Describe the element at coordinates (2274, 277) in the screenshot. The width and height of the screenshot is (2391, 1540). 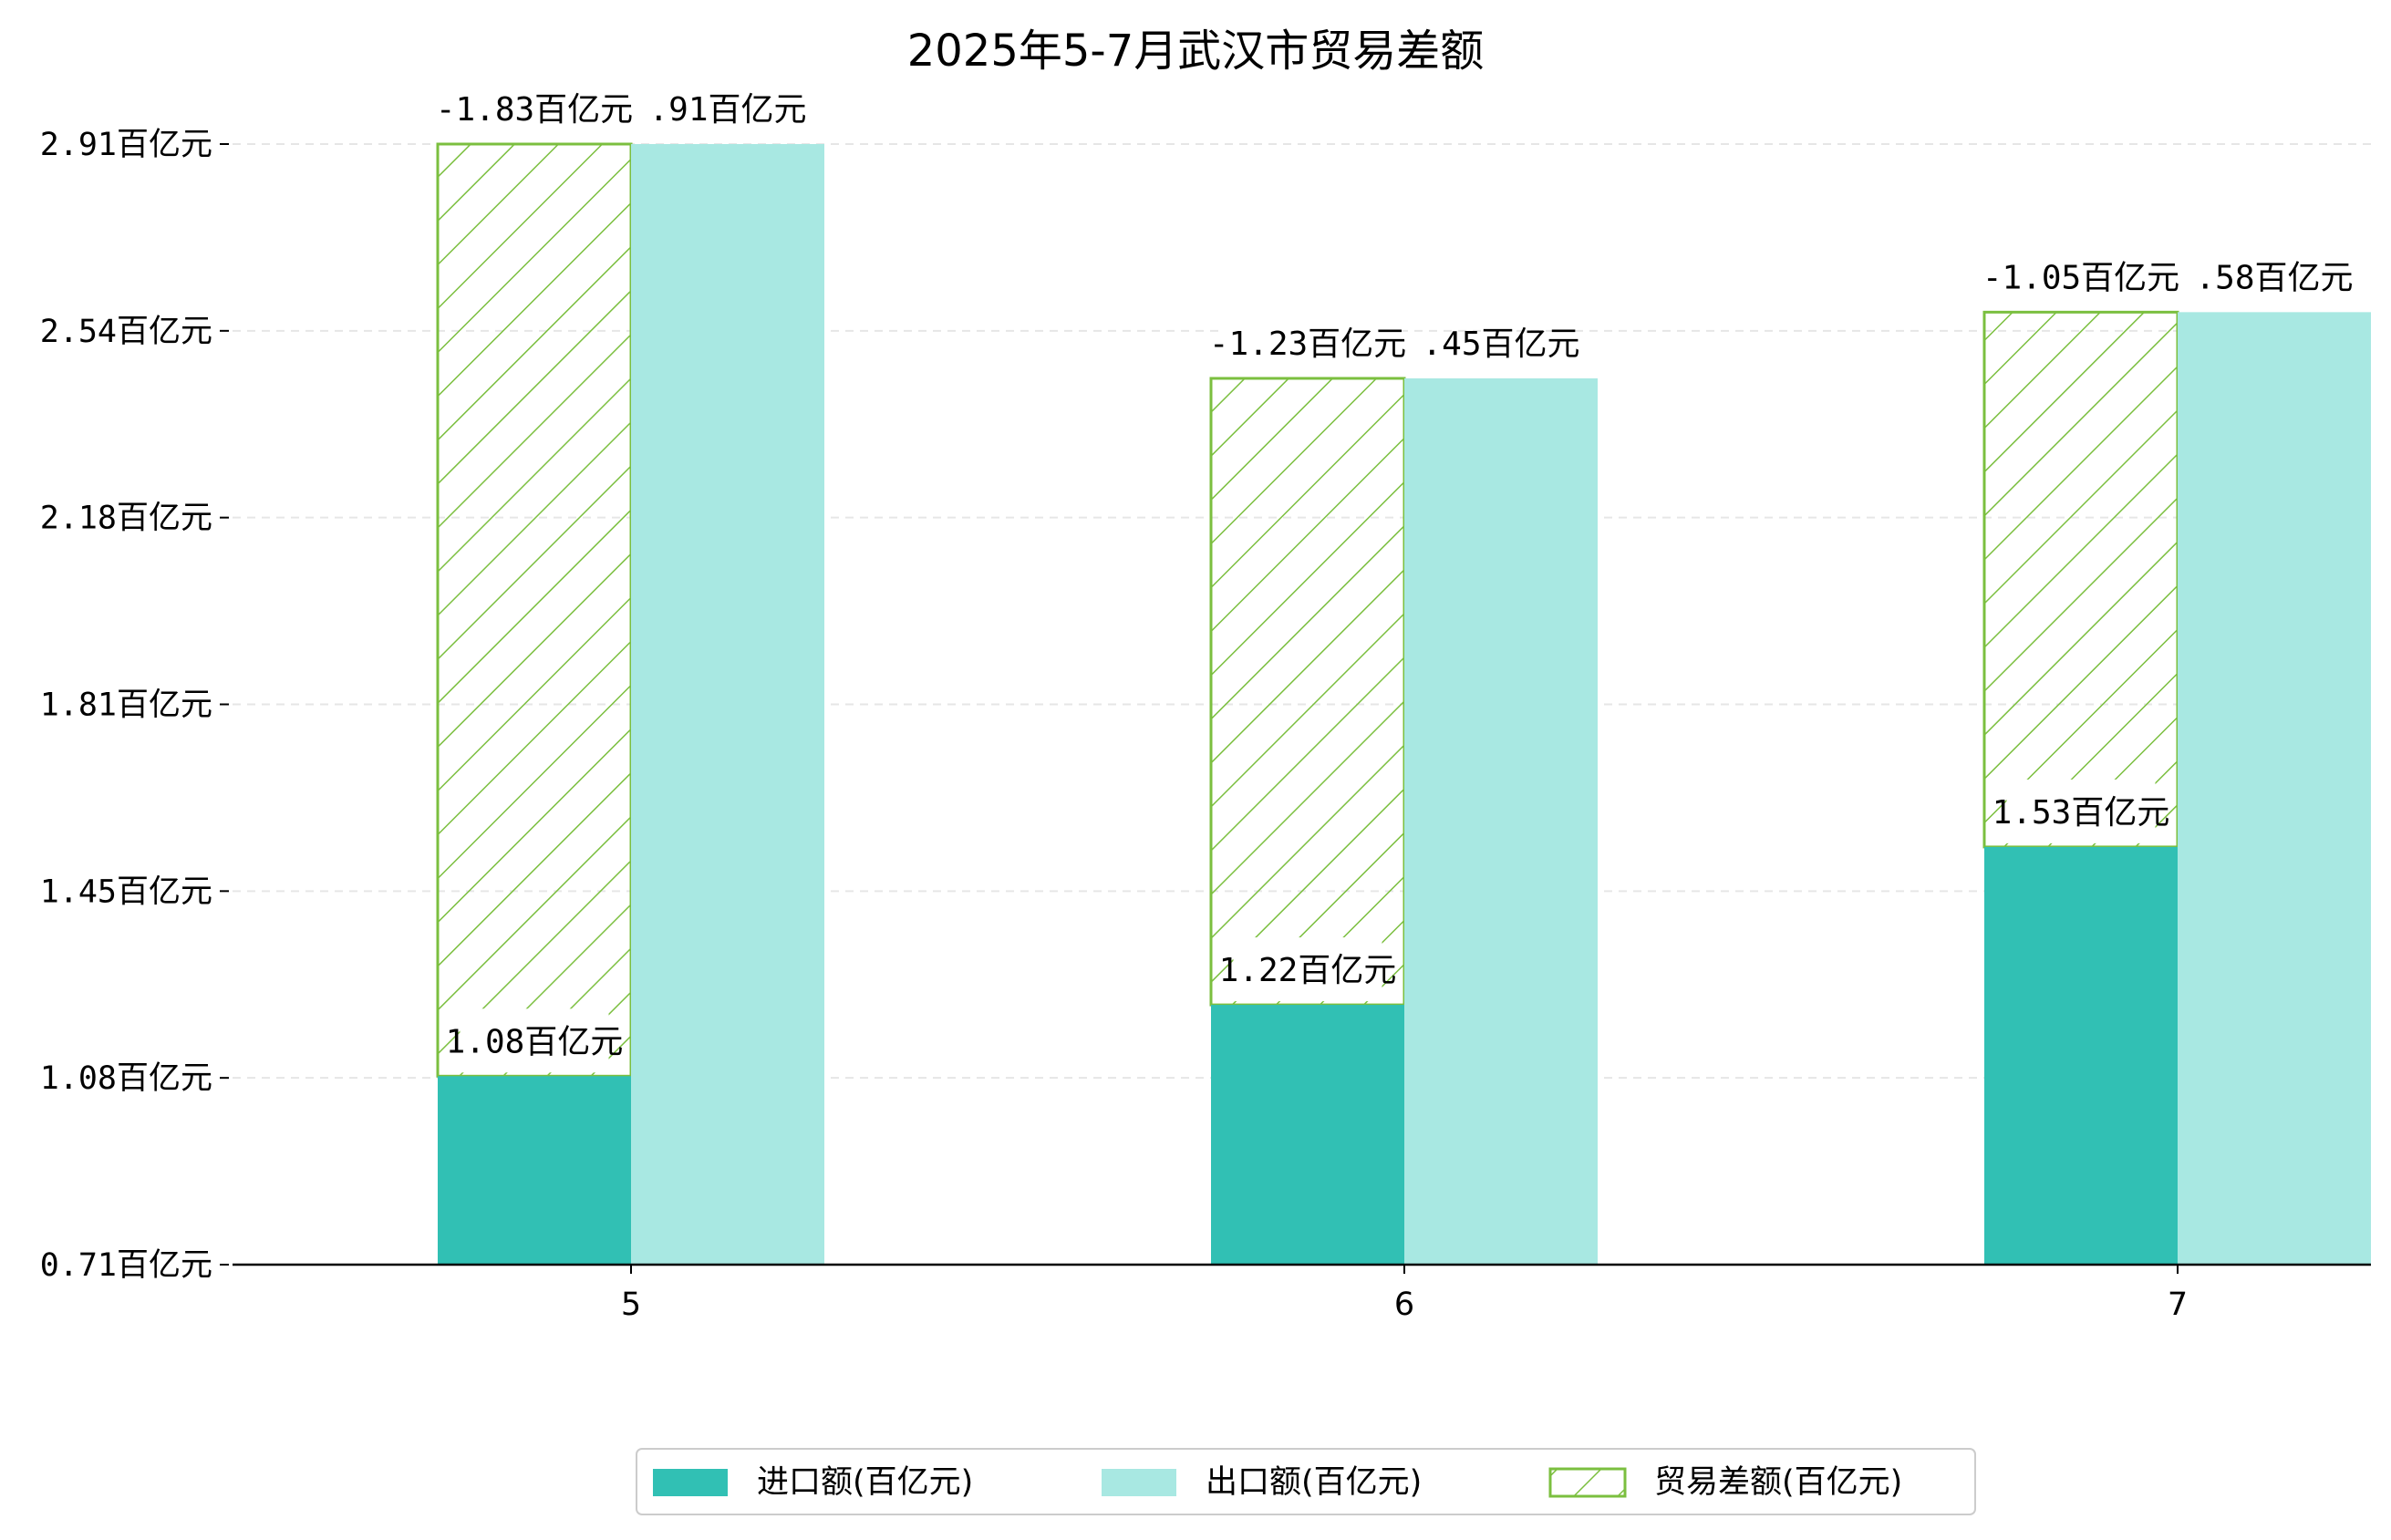
I see `export-value-label: .58百亿元` at that location.